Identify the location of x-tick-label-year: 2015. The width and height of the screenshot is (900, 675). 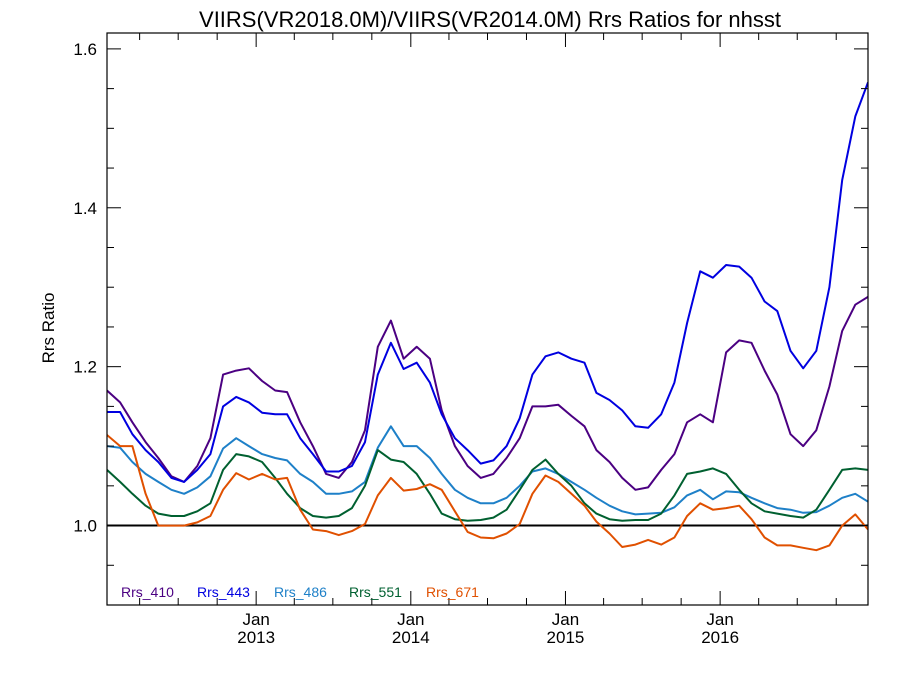
(566, 637).